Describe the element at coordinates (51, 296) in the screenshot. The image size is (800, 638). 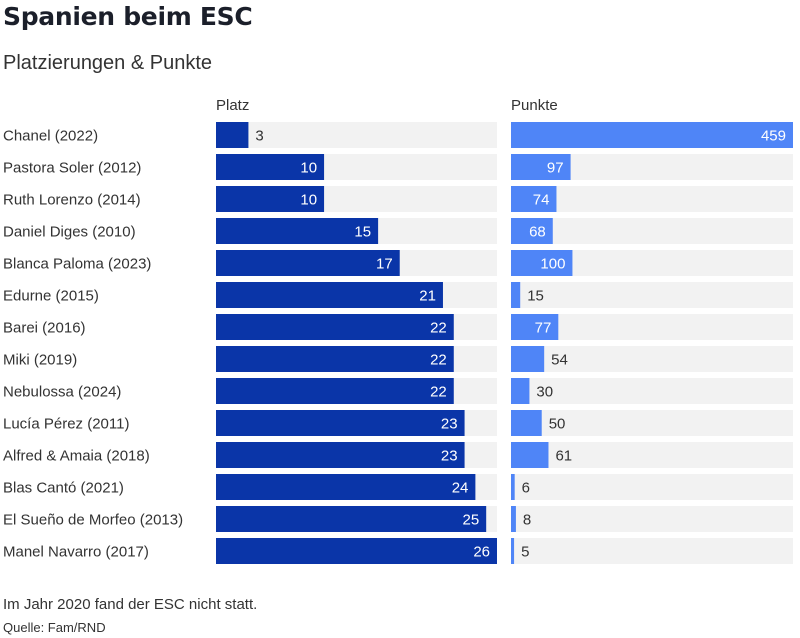
I see `category-label: Edurne (2015)` at that location.